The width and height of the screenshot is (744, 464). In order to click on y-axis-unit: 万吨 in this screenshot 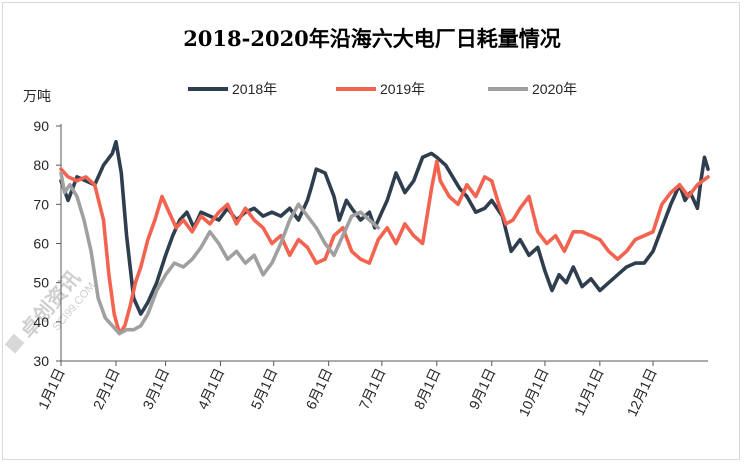, I will do `click(37, 96)`.